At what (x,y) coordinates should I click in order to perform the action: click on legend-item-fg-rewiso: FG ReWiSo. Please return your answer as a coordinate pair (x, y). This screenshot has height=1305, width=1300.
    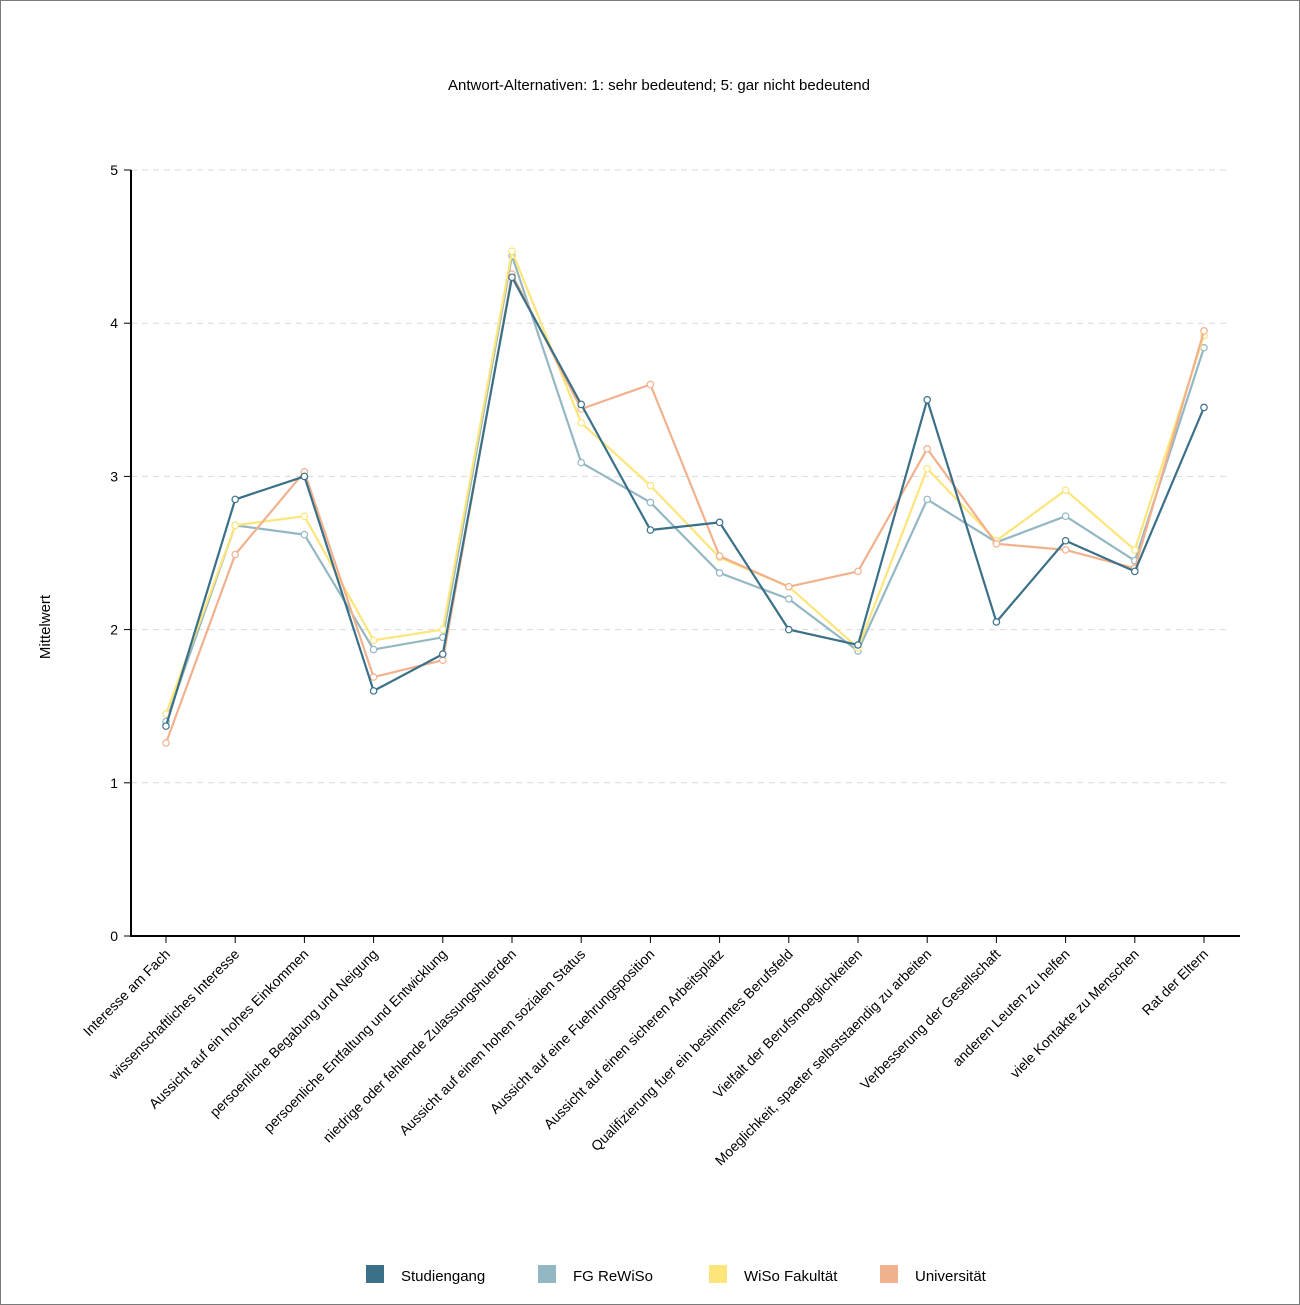
    Looking at the image, I should click on (595, 1275).